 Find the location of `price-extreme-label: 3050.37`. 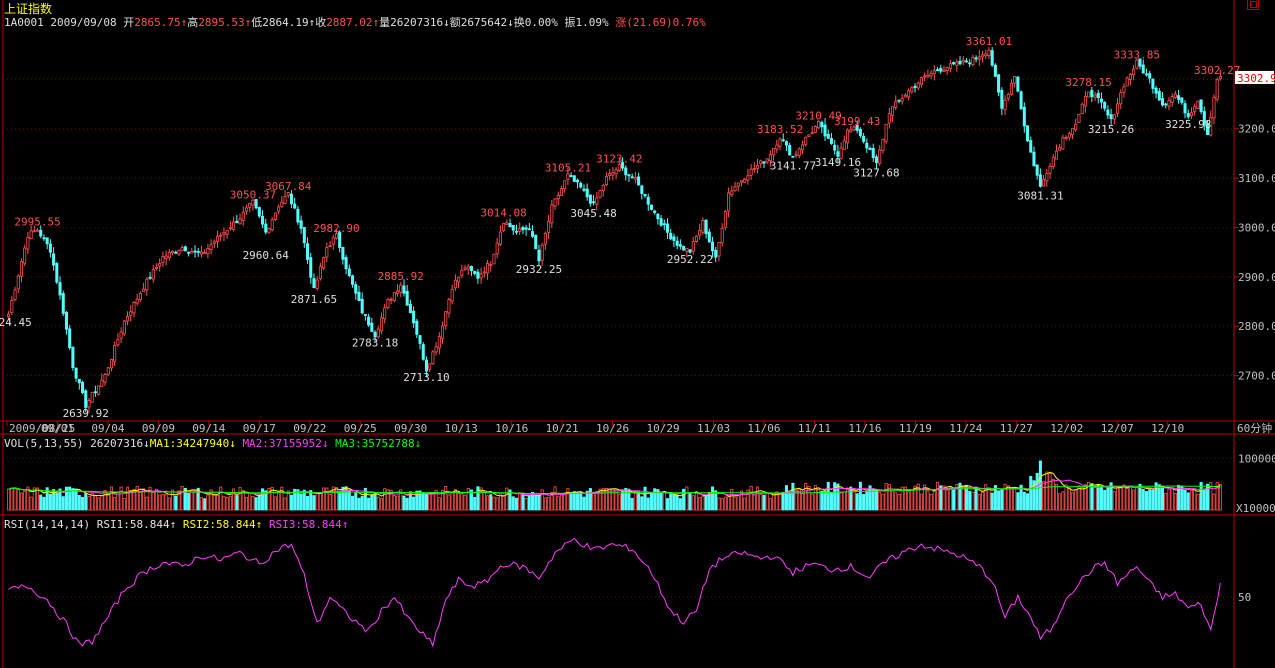

price-extreme-label: 3050.37 is located at coordinates (253, 195).